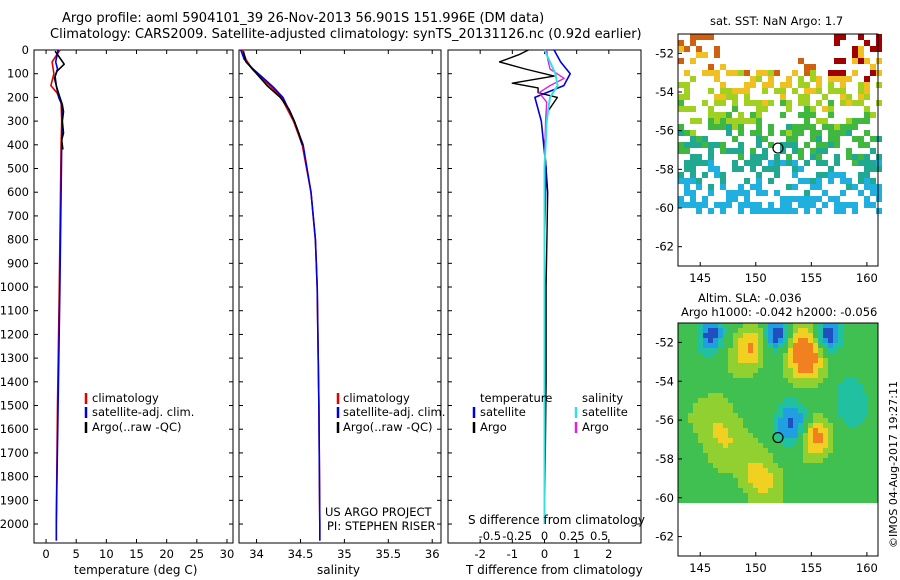 The height and width of the screenshot is (580, 900). I want to click on sla-xtick-label-1: 150, so click(756, 568).